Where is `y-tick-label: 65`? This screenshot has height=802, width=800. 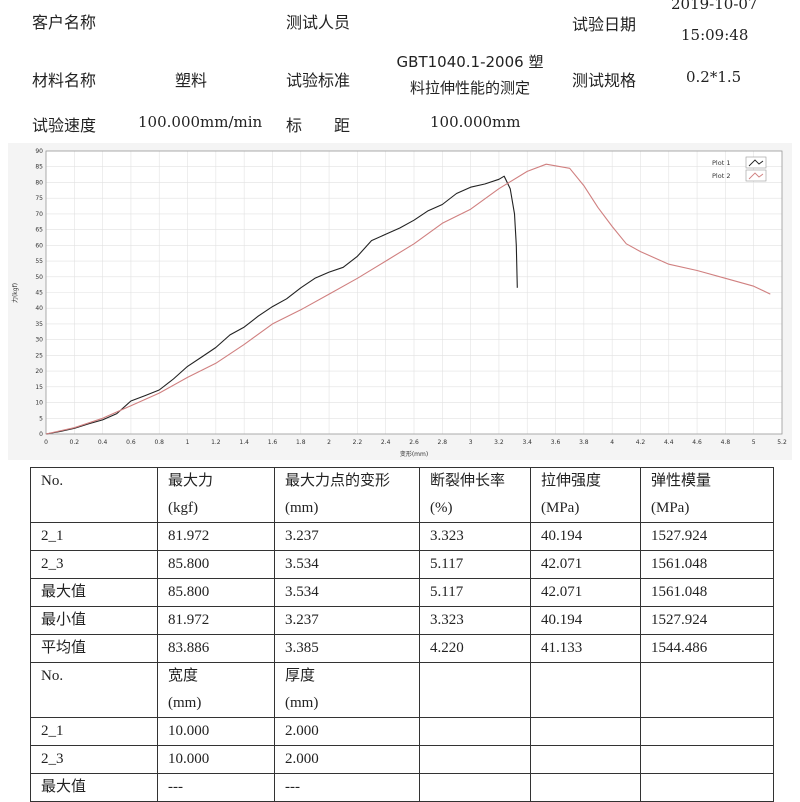 y-tick-label: 65 is located at coordinates (39, 230).